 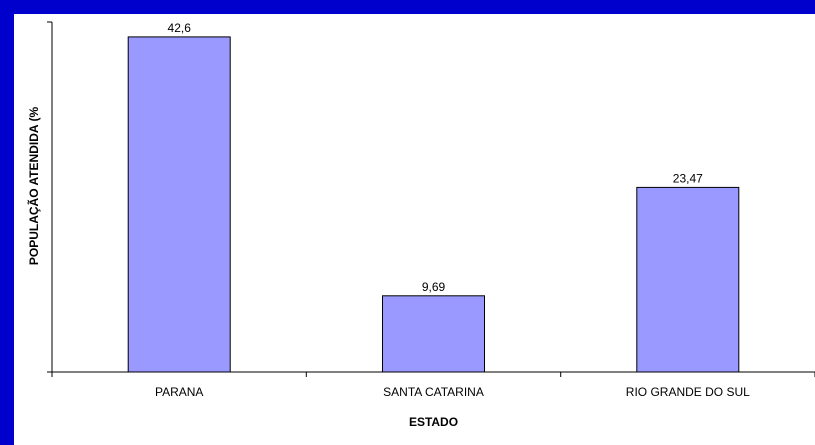 What do you see at coordinates (179, 204) in the screenshot?
I see `bar-parana` at bounding box center [179, 204].